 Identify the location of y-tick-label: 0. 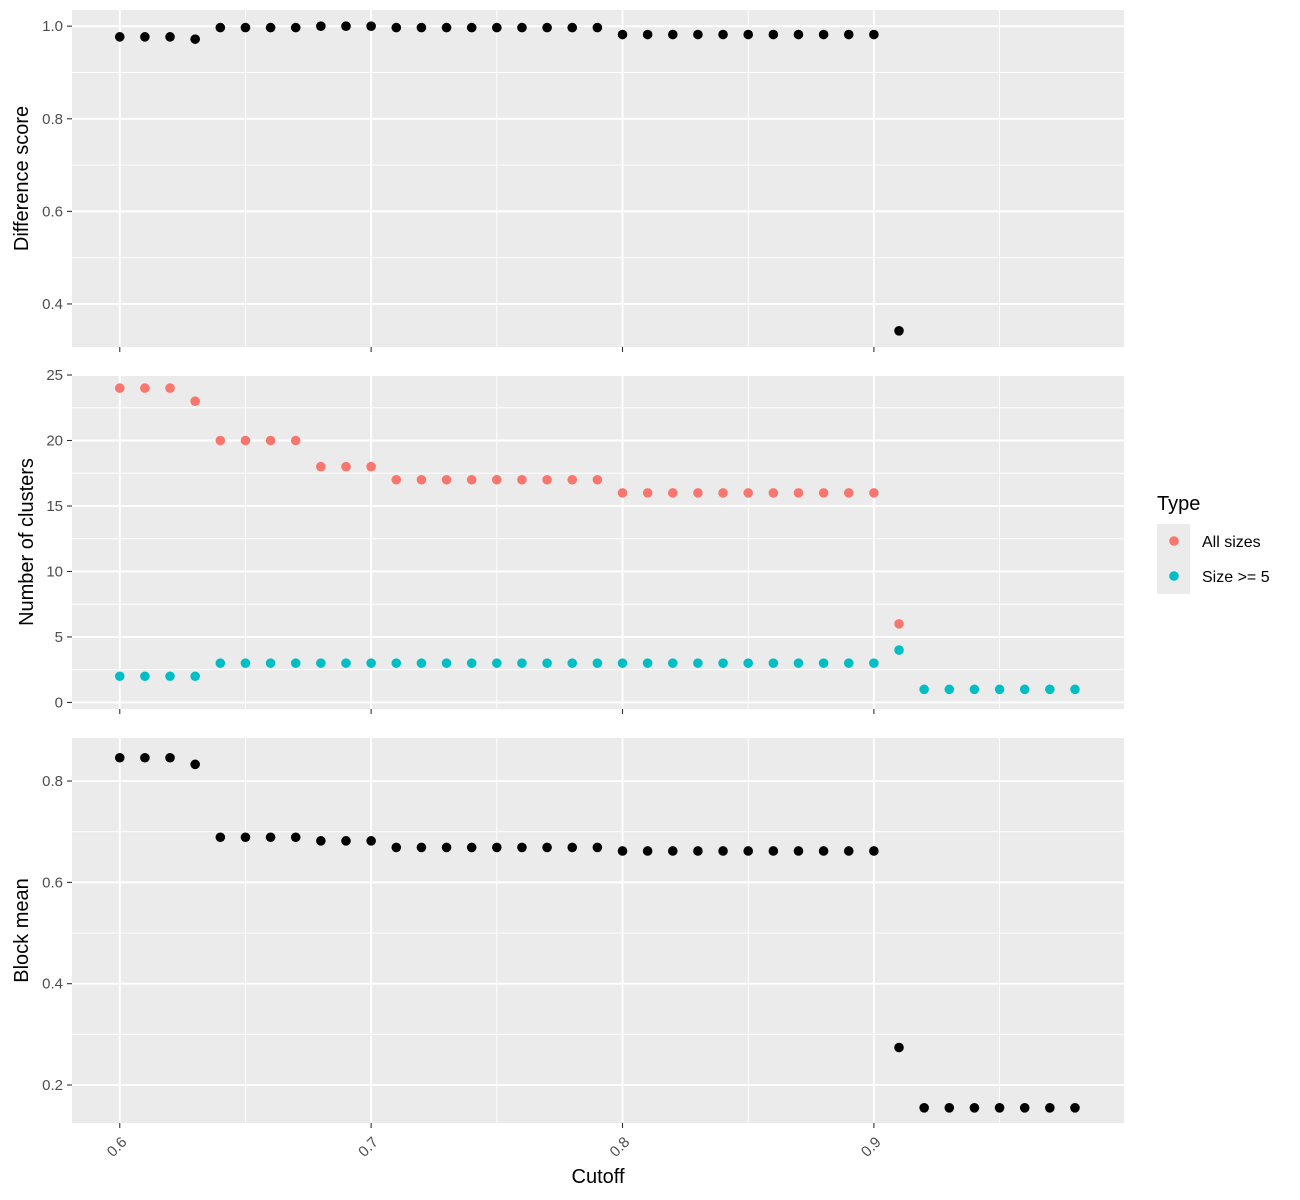
(59, 702).